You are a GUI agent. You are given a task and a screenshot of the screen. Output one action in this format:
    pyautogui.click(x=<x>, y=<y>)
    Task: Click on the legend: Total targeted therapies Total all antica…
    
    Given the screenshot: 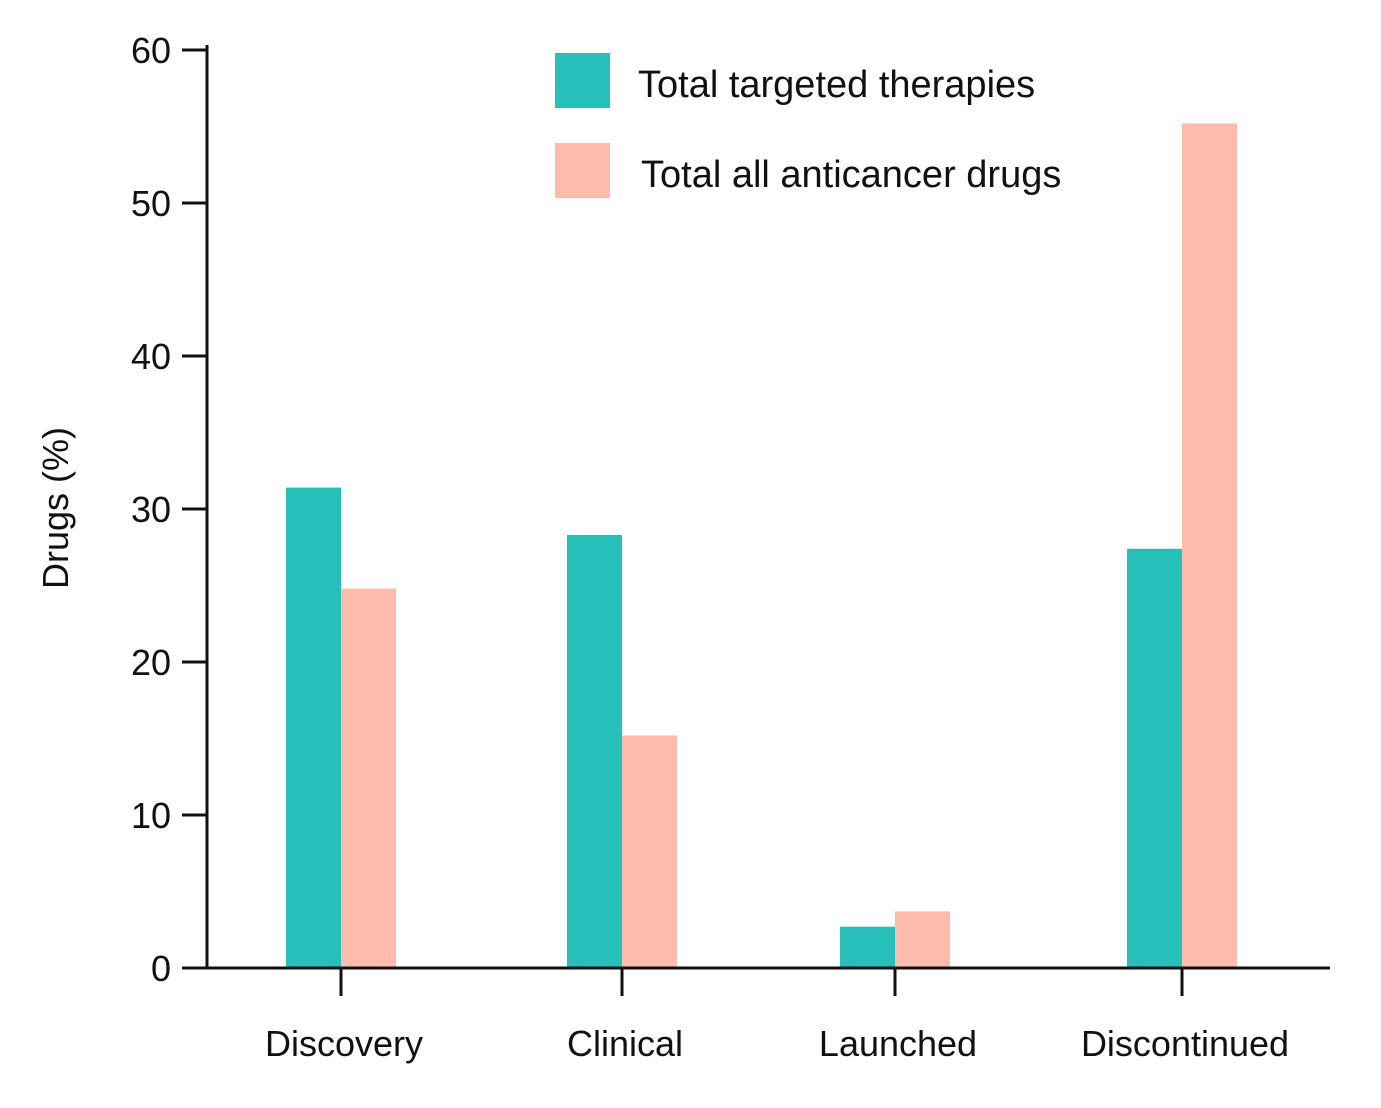 What is the action you would take?
    pyautogui.click(x=808, y=125)
    